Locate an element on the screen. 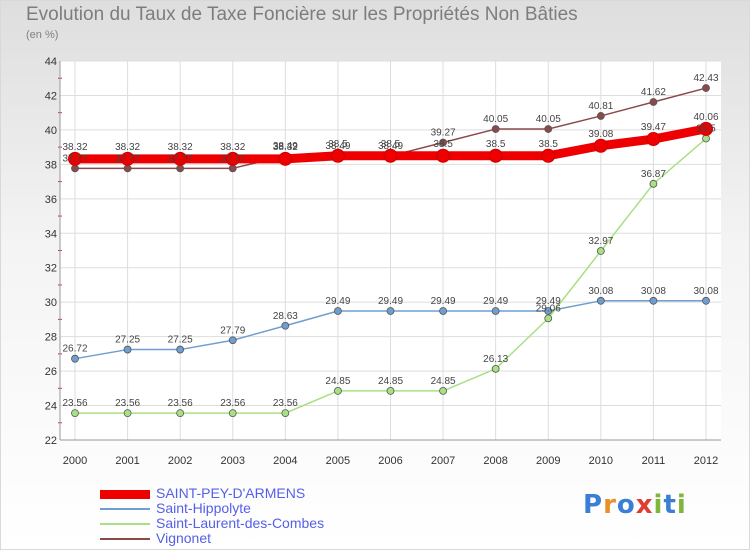 The width and height of the screenshot is (750, 550). x-tick-label: 2010 is located at coordinates (601, 461).